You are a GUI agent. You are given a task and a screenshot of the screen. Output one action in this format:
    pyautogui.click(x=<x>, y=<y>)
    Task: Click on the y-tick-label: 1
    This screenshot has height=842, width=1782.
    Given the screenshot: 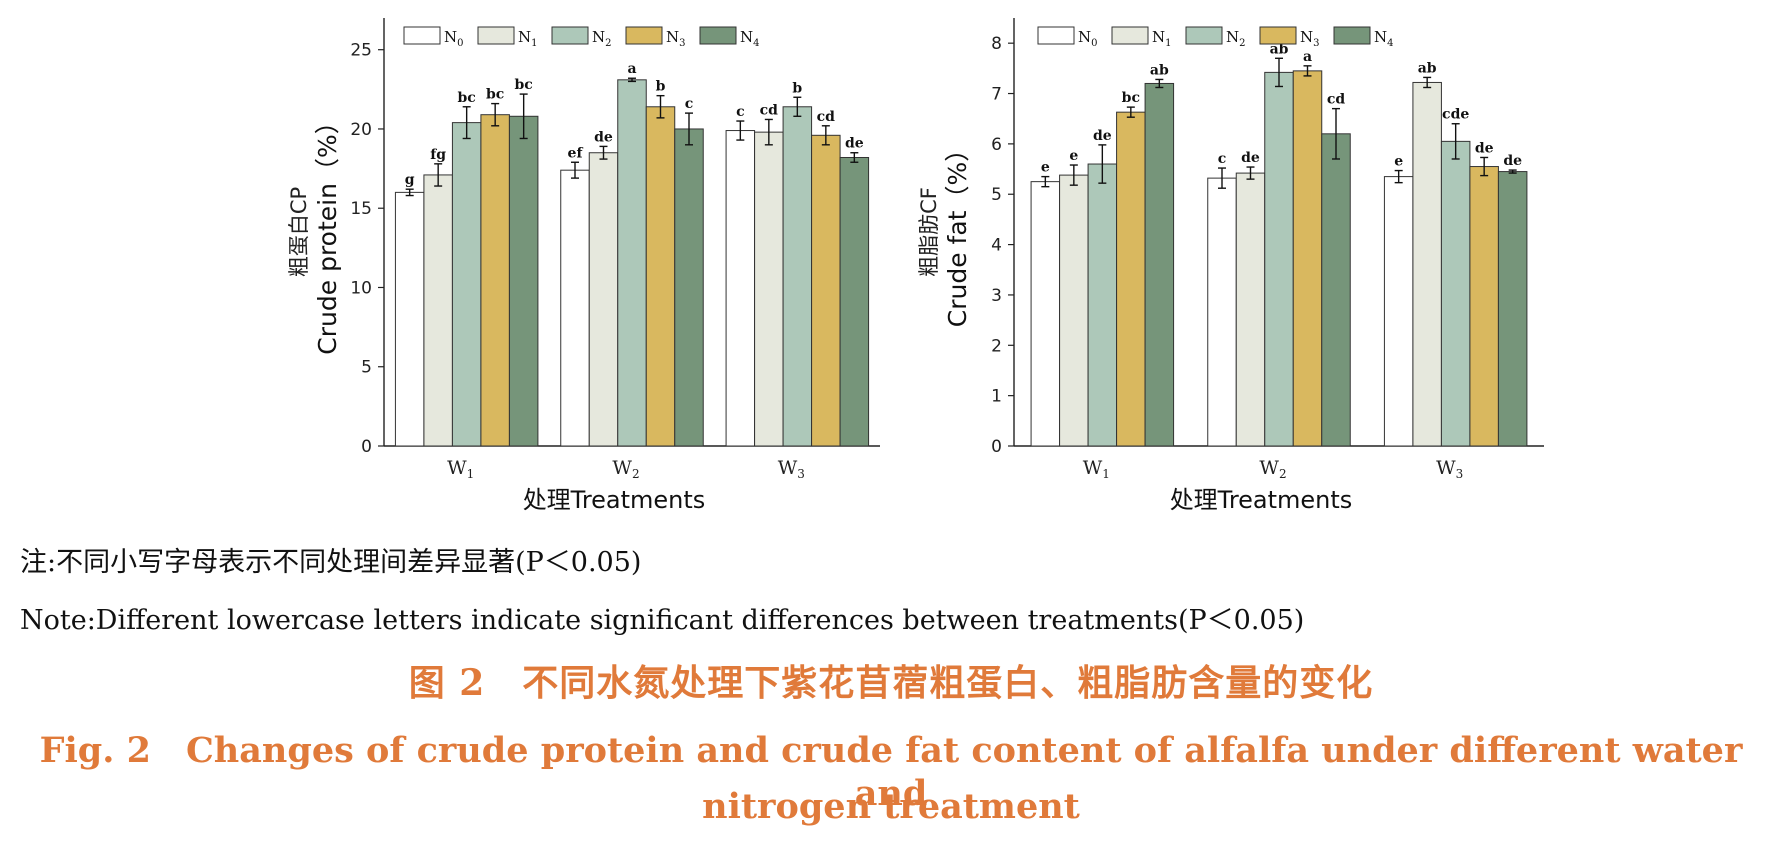 What is the action you would take?
    pyautogui.click(x=996, y=397)
    